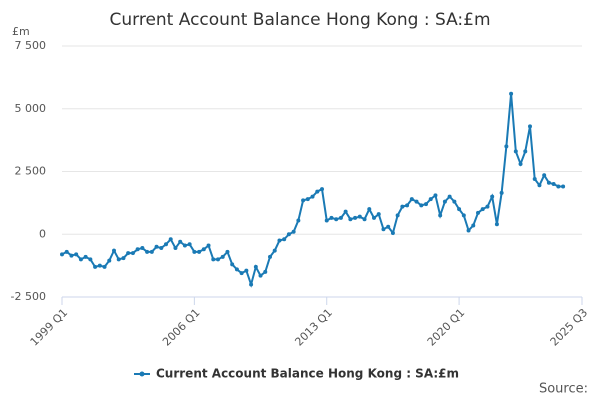 The width and height of the screenshot is (600, 400). Describe the element at coordinates (563, 389) in the screenshot. I see `source: Source:` at that location.